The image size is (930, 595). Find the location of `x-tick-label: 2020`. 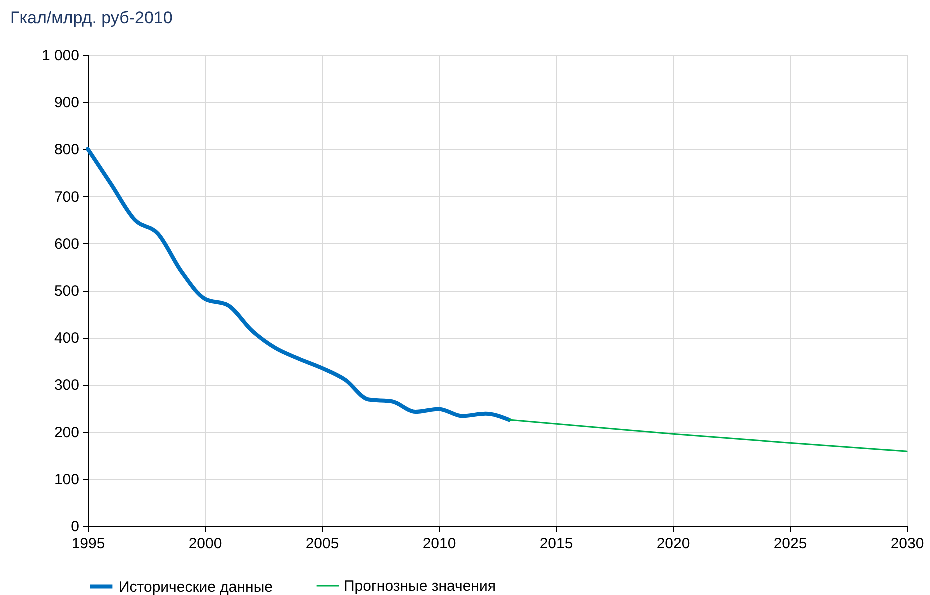

x-tick-label: 2020 is located at coordinates (673, 544).